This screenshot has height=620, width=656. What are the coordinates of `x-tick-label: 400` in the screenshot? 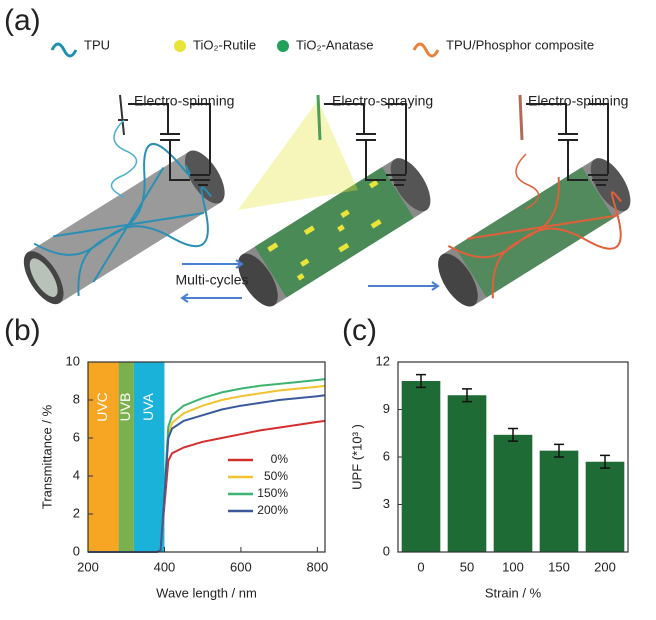 It's located at (165, 566).